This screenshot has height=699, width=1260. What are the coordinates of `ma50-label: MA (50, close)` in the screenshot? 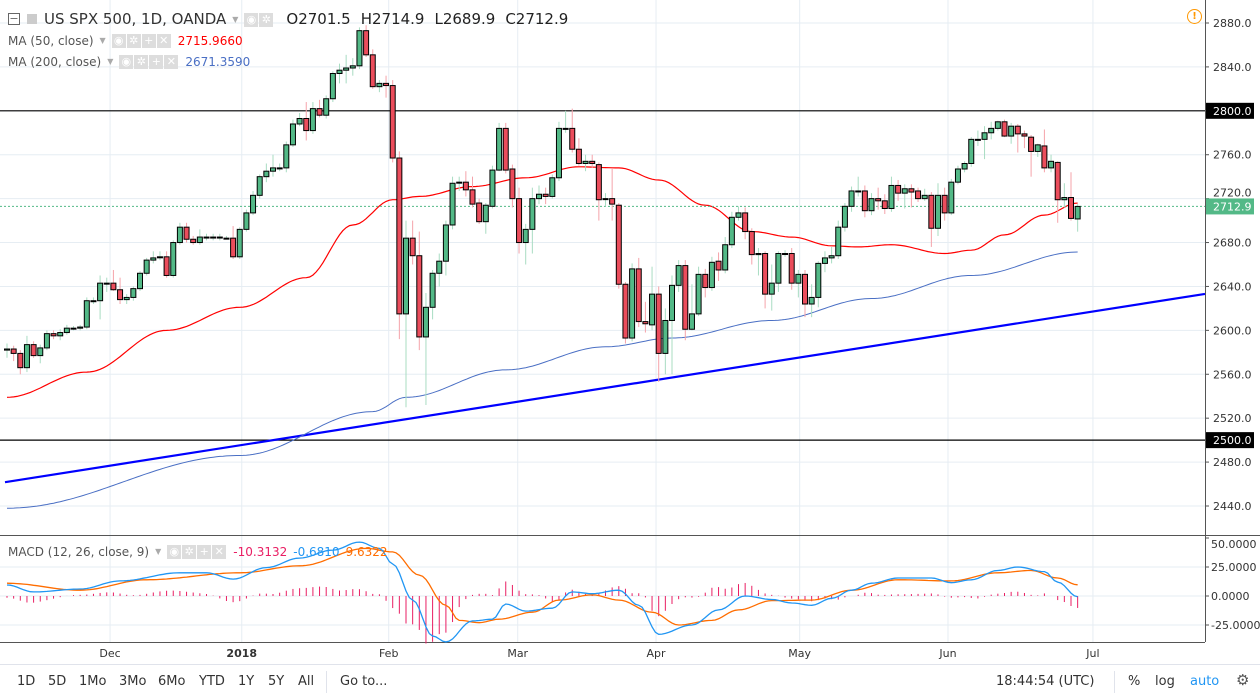 It's located at (51, 40).